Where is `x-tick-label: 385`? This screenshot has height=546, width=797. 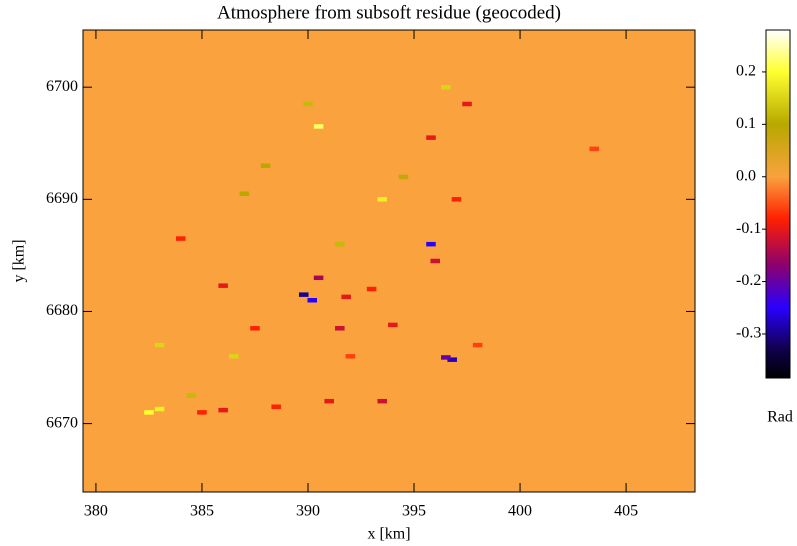
x-tick-label: 385 is located at coordinates (202, 511).